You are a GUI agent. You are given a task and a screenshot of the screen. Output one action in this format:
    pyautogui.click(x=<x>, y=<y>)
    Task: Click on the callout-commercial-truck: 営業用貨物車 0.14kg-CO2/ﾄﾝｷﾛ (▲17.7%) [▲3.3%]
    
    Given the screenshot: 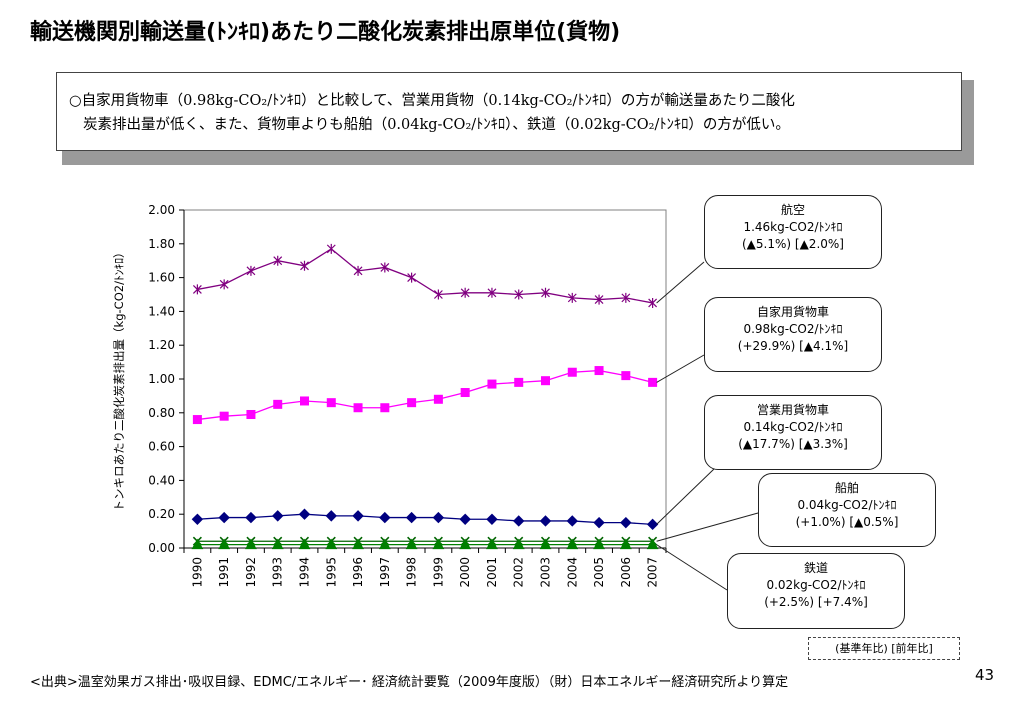 What is the action you would take?
    pyautogui.click(x=793, y=432)
    